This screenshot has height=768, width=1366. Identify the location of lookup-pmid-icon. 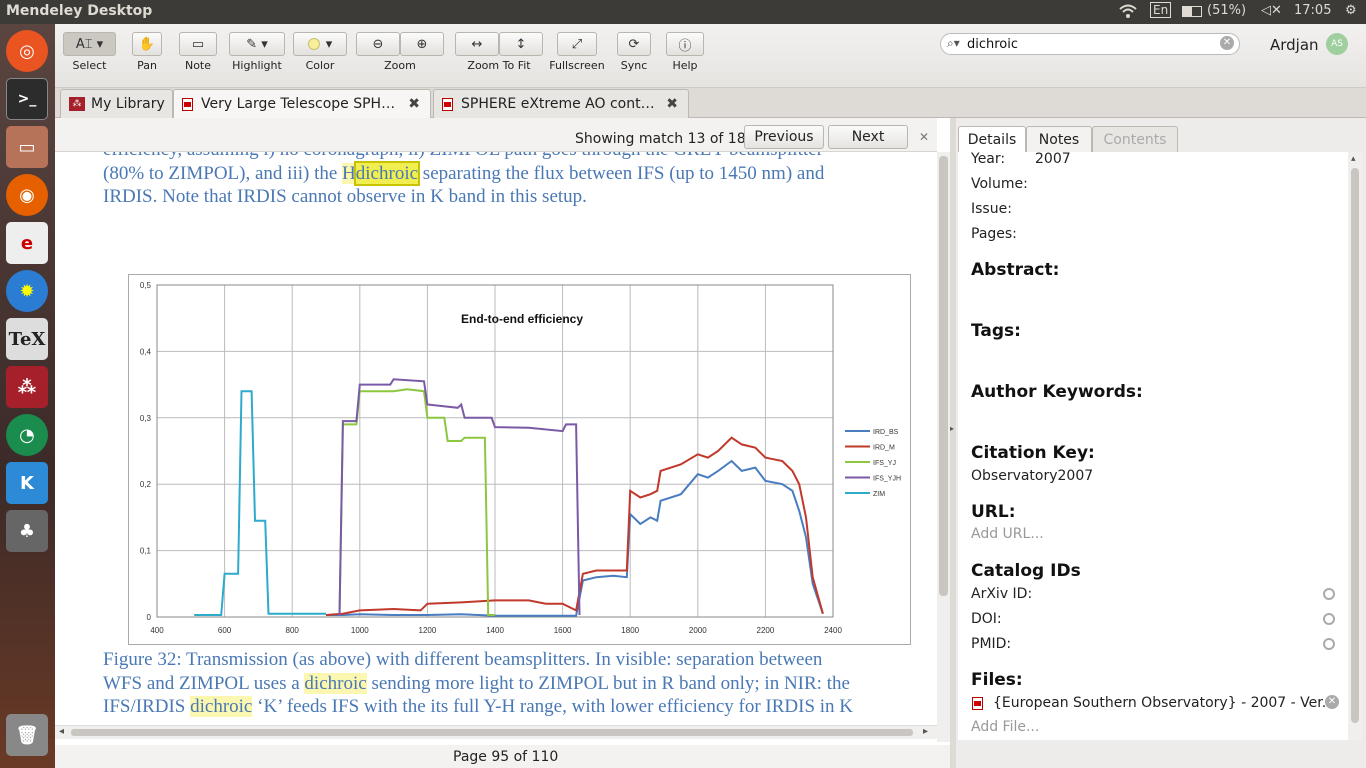
(1329, 644).